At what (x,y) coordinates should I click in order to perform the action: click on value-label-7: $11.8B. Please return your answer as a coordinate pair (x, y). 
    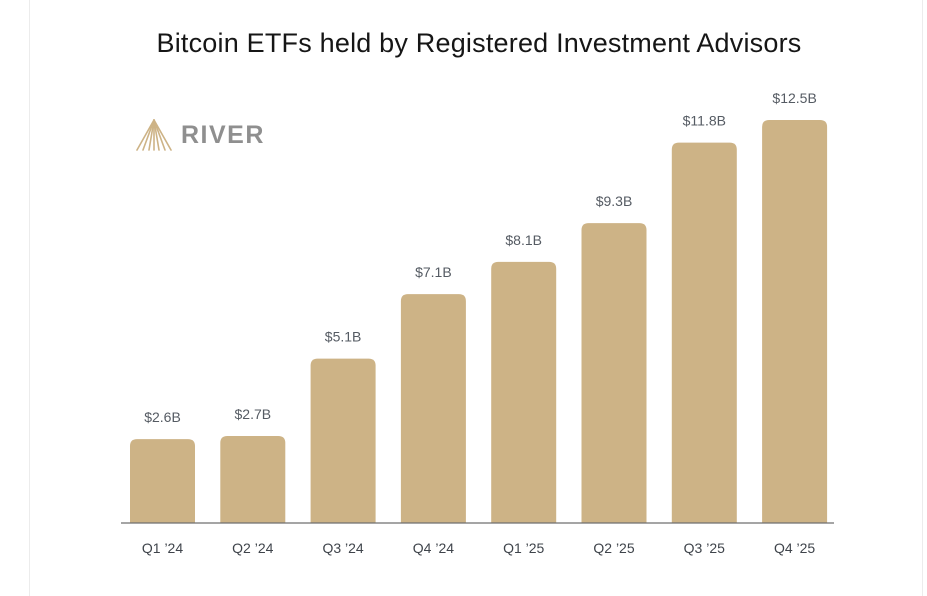
    Looking at the image, I should click on (704, 121).